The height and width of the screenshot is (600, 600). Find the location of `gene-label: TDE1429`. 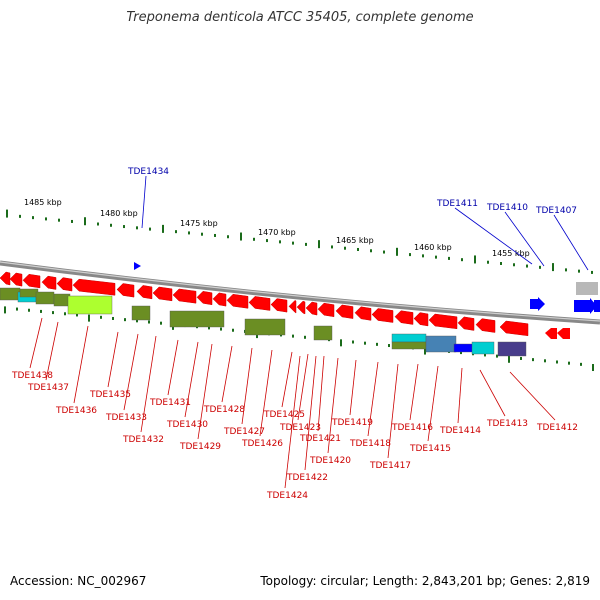

gene-label: TDE1429 is located at coordinates (200, 447).